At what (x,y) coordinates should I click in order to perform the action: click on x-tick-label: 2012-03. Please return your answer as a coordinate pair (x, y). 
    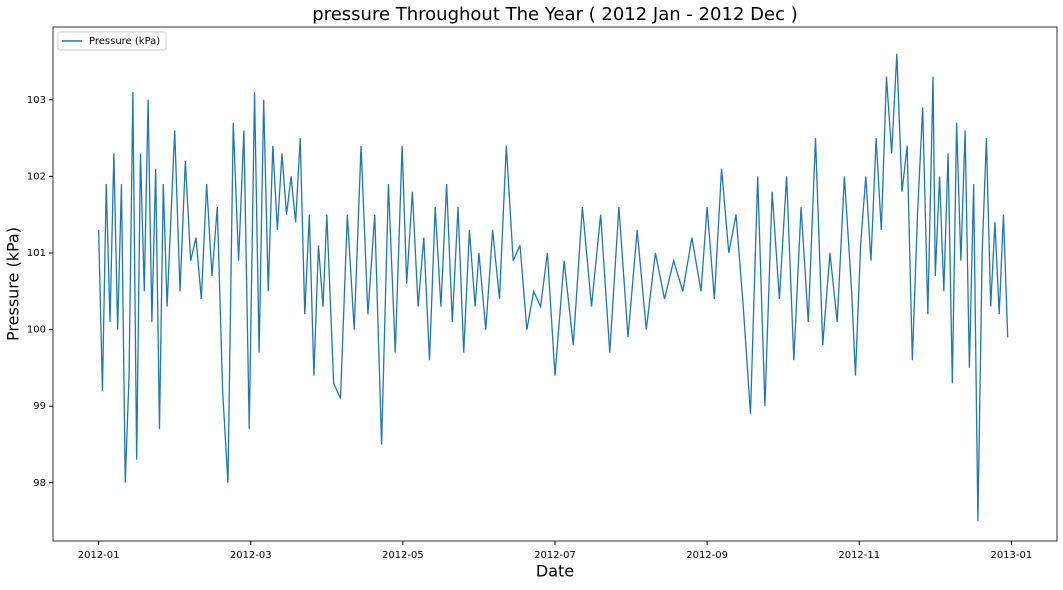
    Looking at the image, I should click on (251, 555).